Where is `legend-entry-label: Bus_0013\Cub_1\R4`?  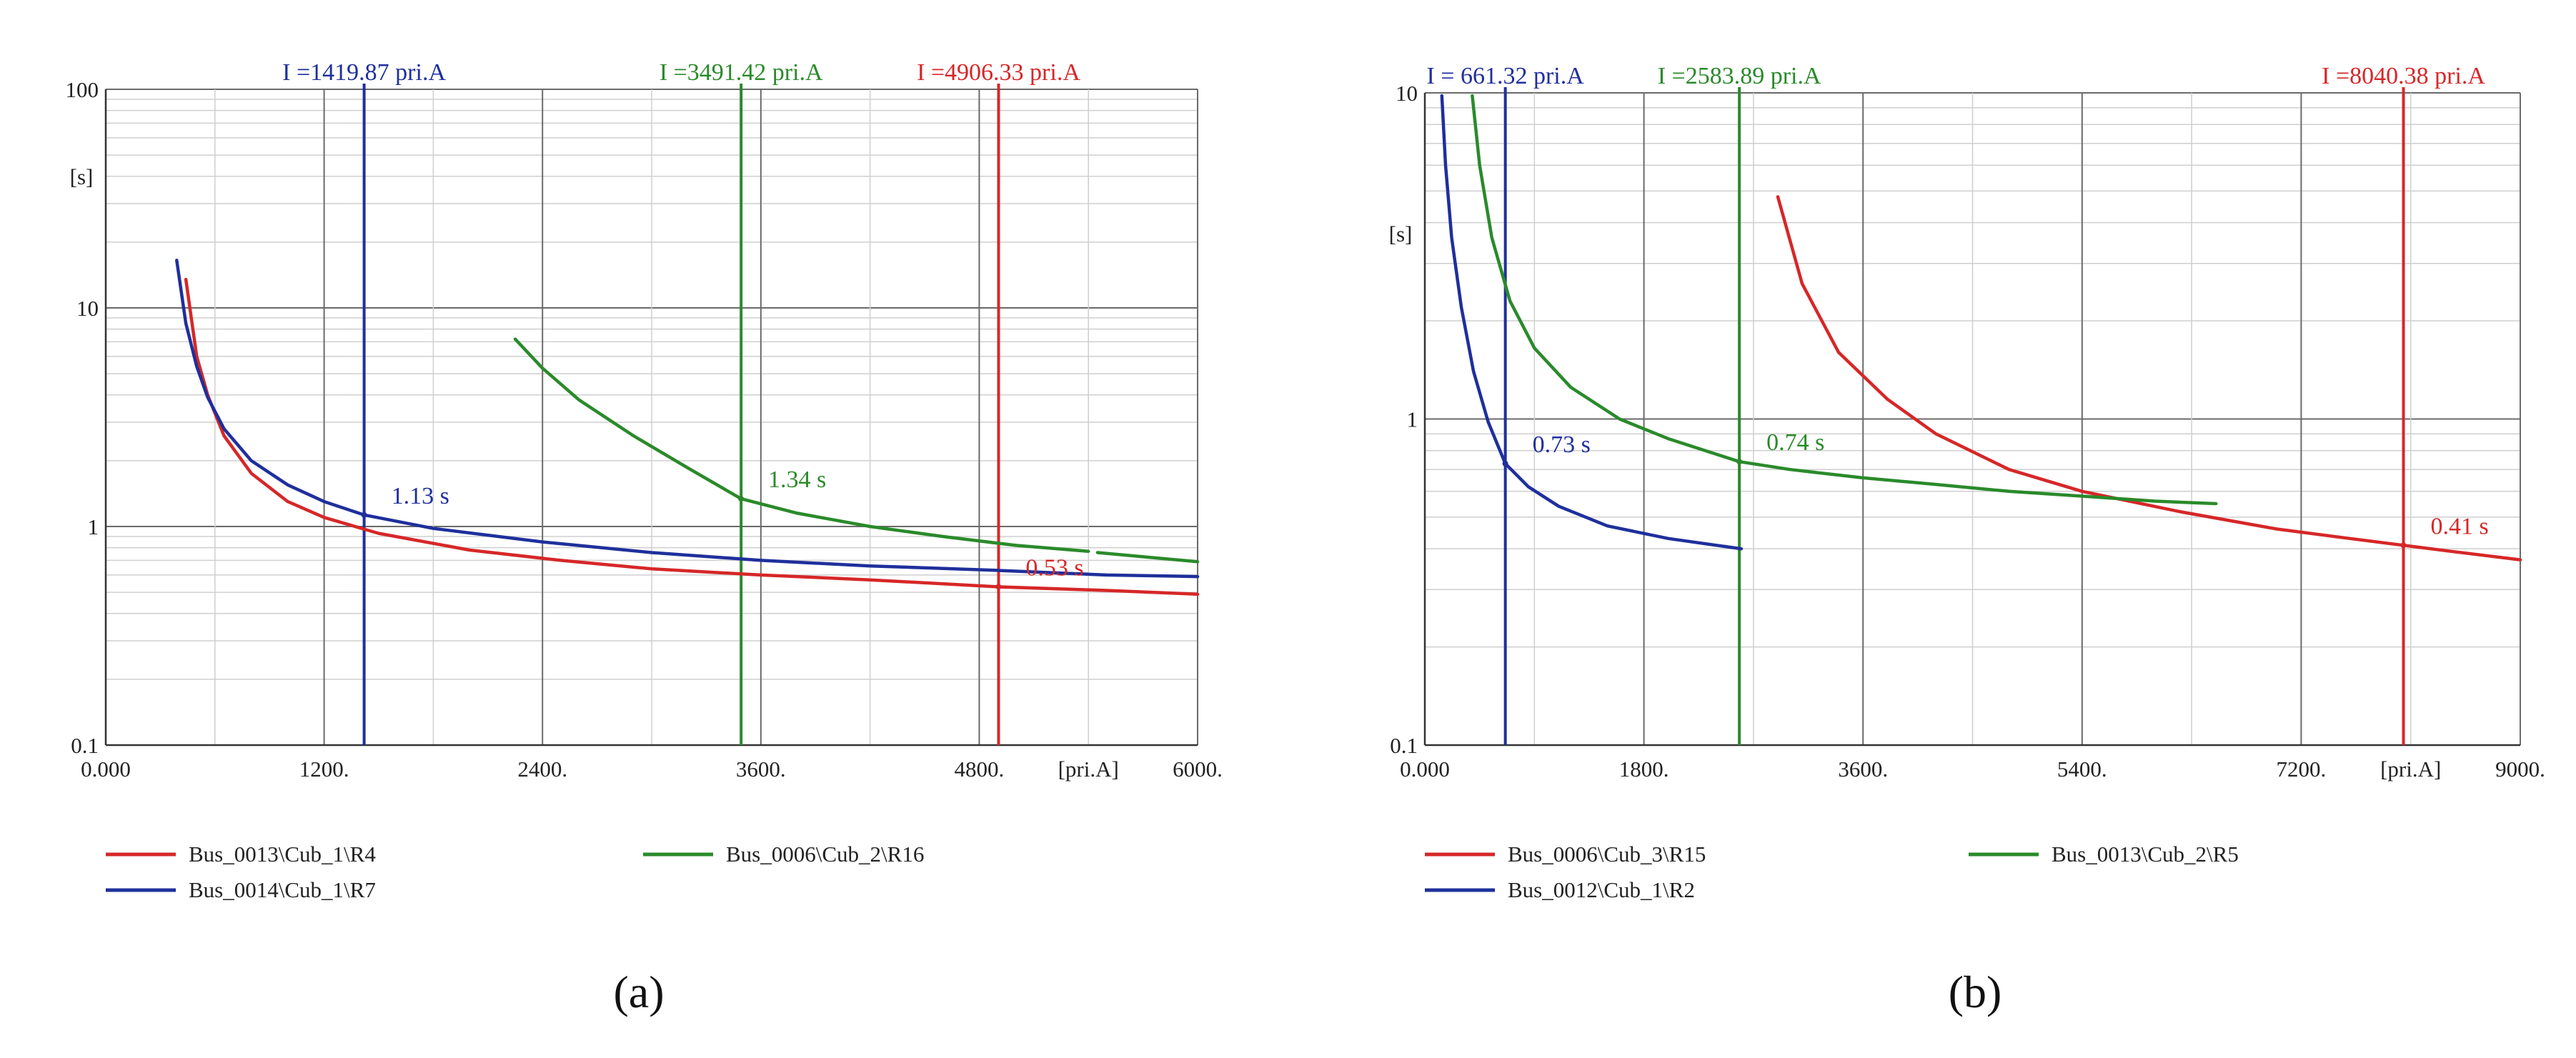
legend-entry-label: Bus_0013\Cub_1\R4 is located at coordinates (282, 854).